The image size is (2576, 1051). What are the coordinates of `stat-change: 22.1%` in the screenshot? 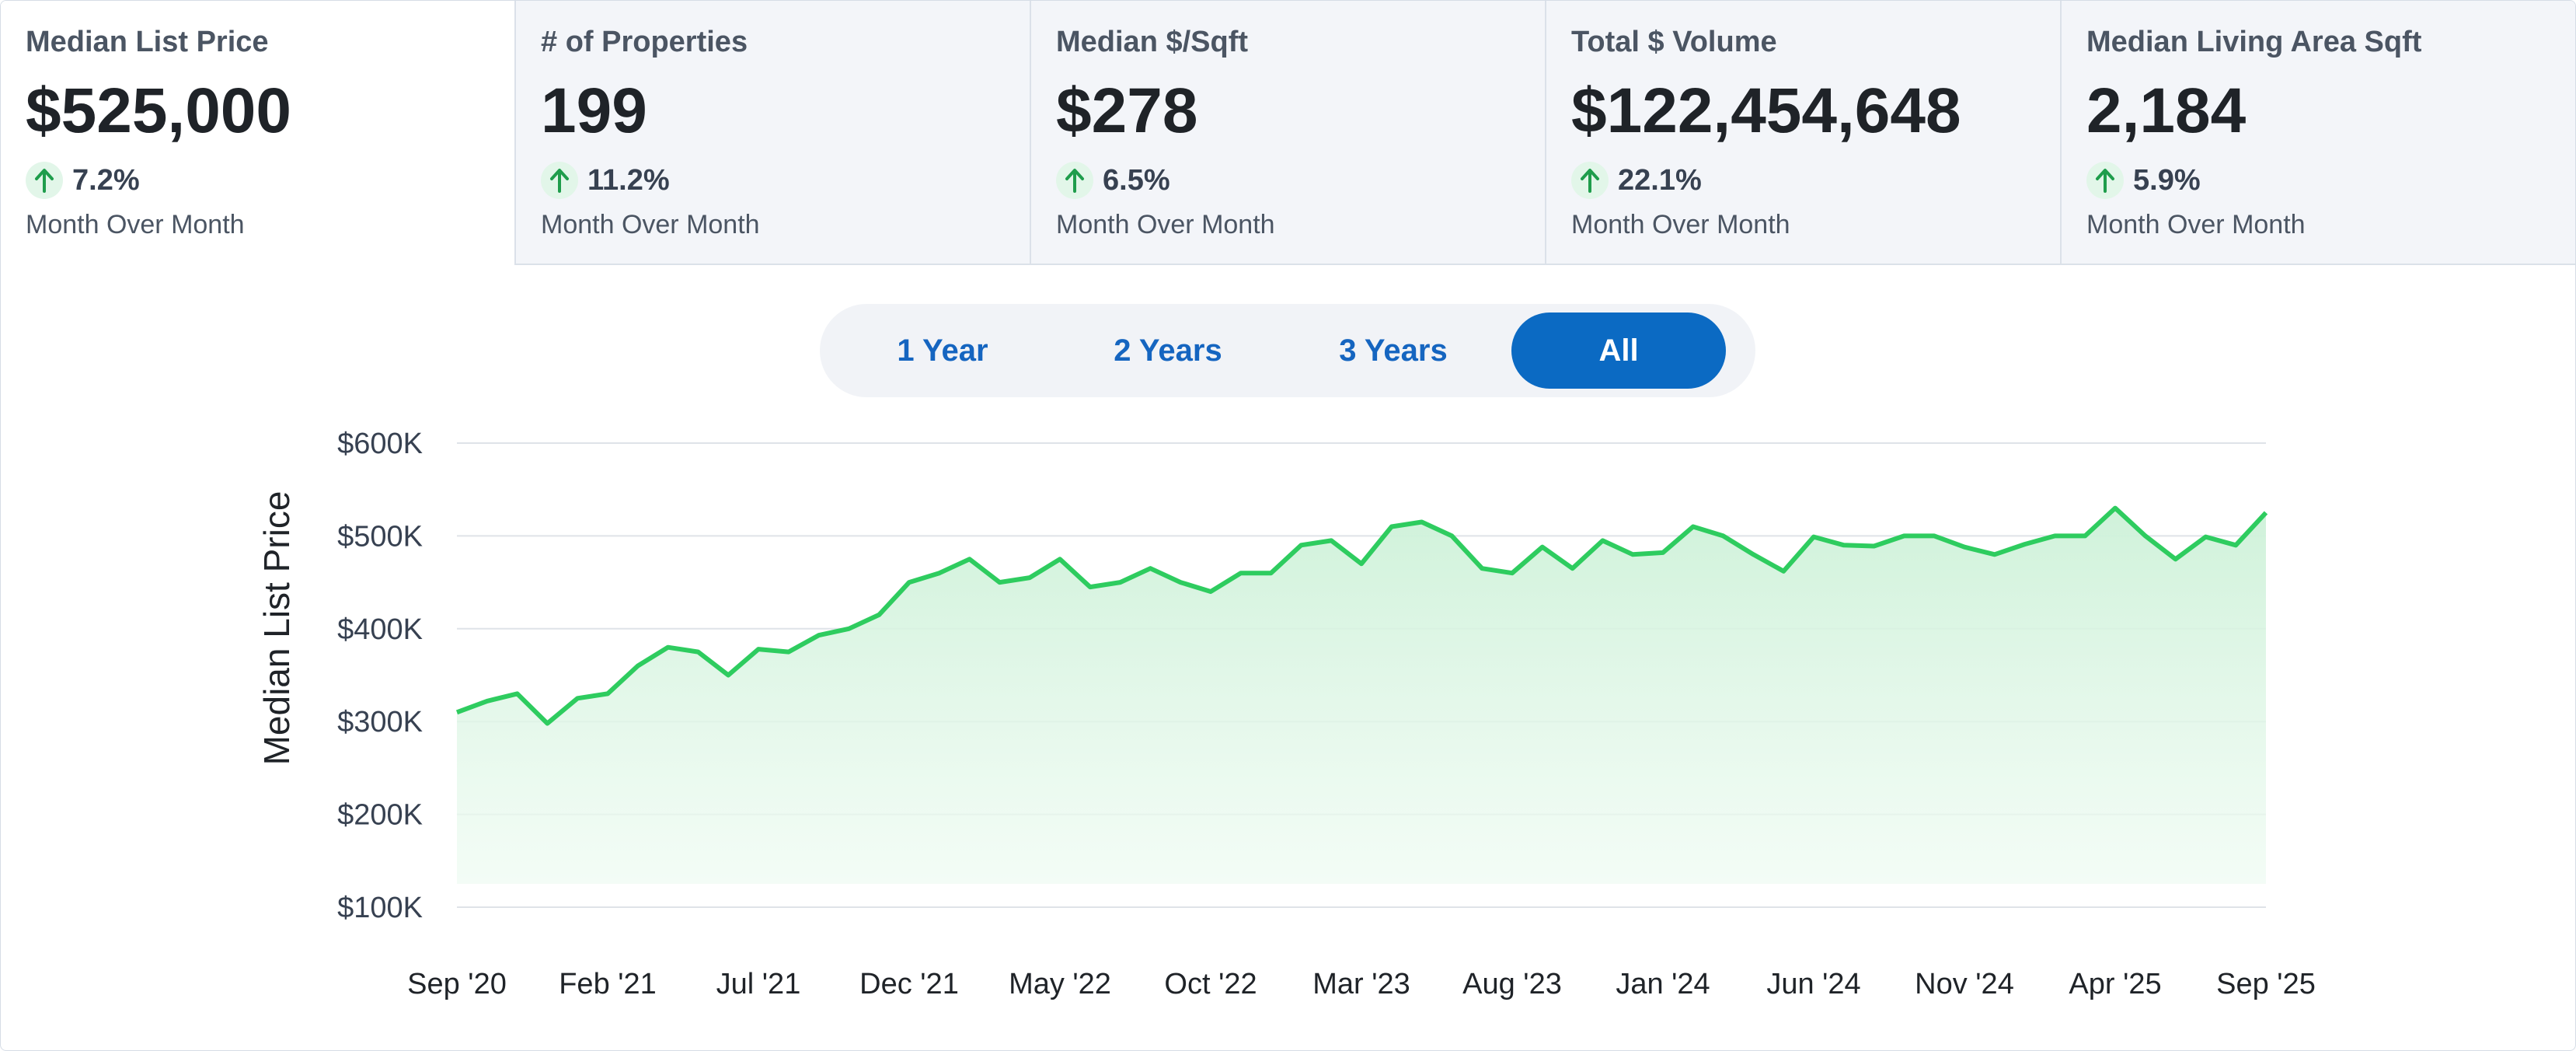 It's located at (1815, 180).